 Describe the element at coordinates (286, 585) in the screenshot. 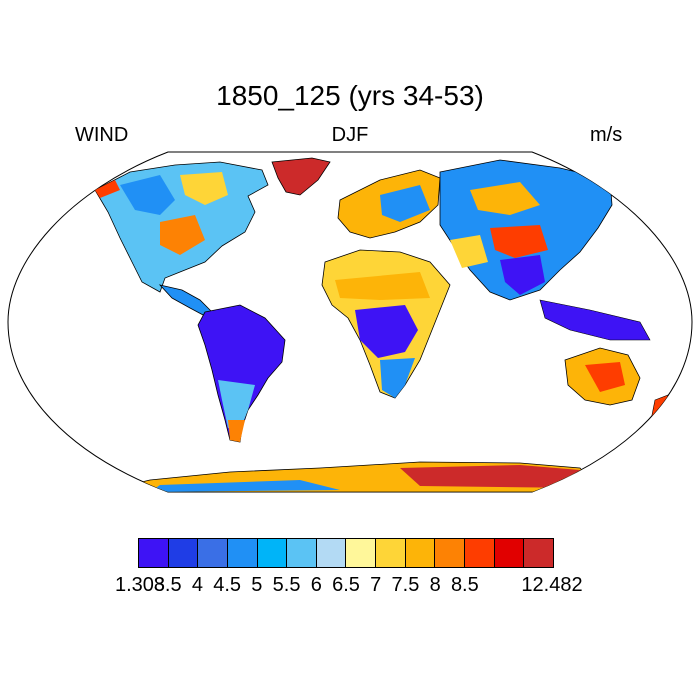

I see `colorbar-tick-label: 5.5` at that location.